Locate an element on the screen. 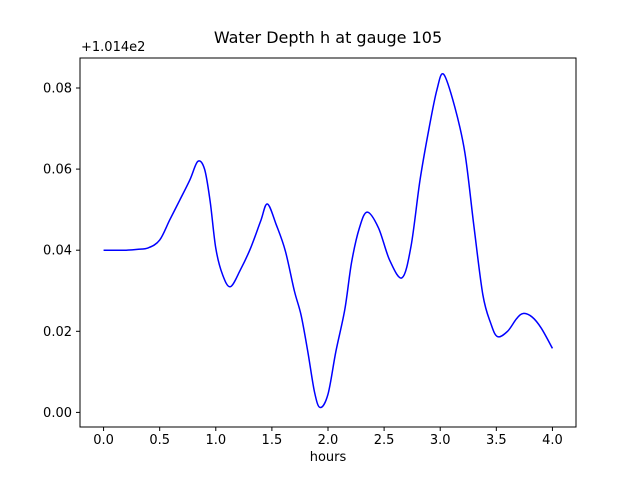  x-tick-label: 2.0 is located at coordinates (328, 440).